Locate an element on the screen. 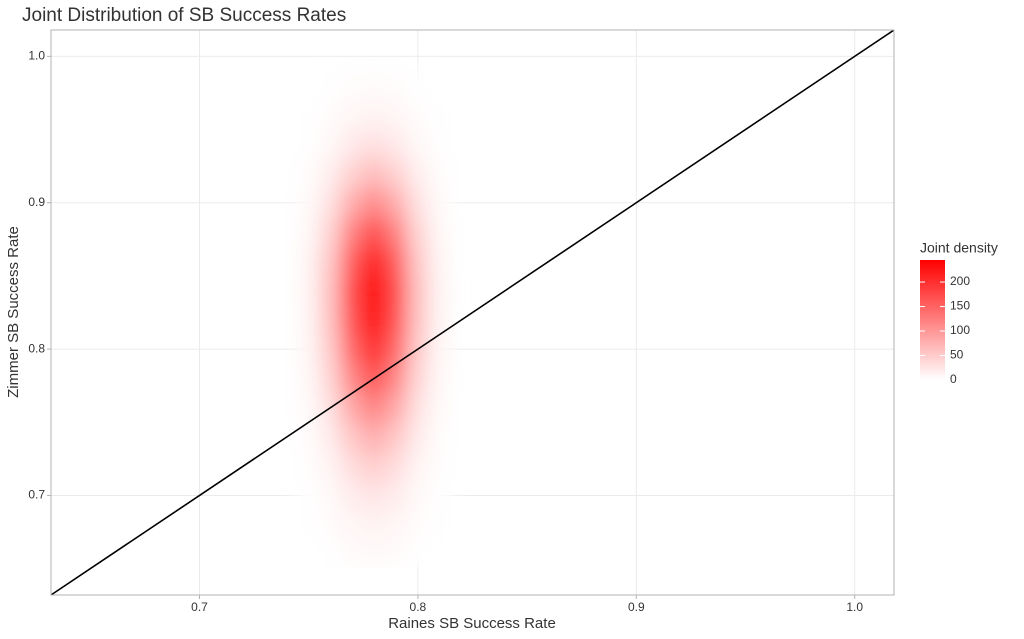 The width and height of the screenshot is (1024, 639). colorbar-label: 100 is located at coordinates (960, 330).